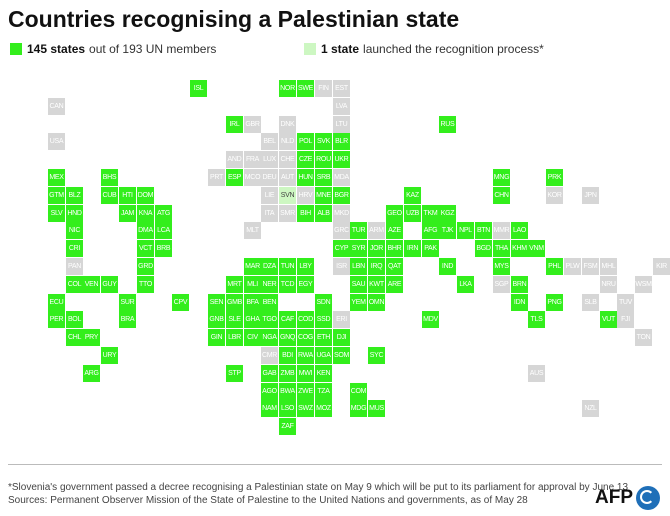 The image size is (670, 516). What do you see at coordinates (323, 355) in the screenshot?
I see `country-tile-uga: UGA` at bounding box center [323, 355].